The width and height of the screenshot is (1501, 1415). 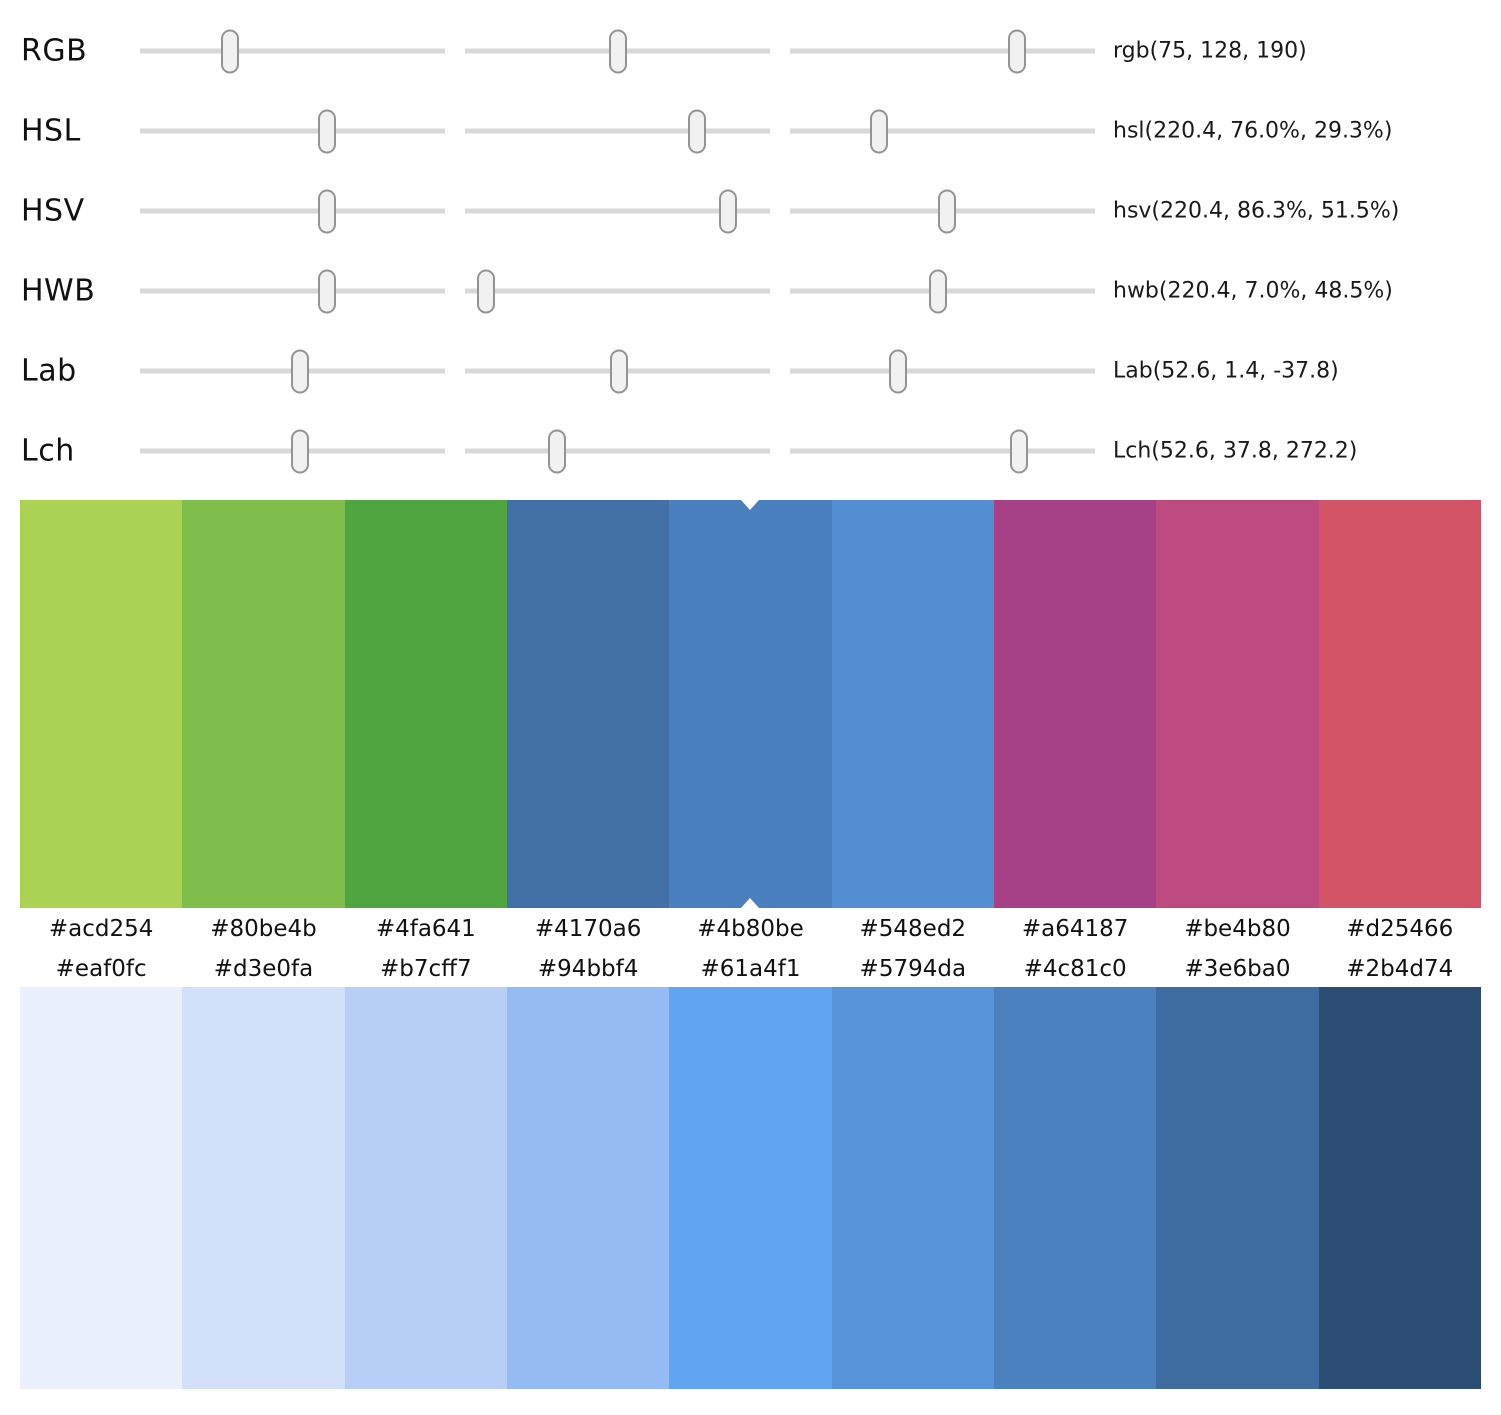 What do you see at coordinates (1253, 131) in the screenshot?
I see `hsl-value-text: hsl(220.4, 76.0%, 29.3%)` at bounding box center [1253, 131].